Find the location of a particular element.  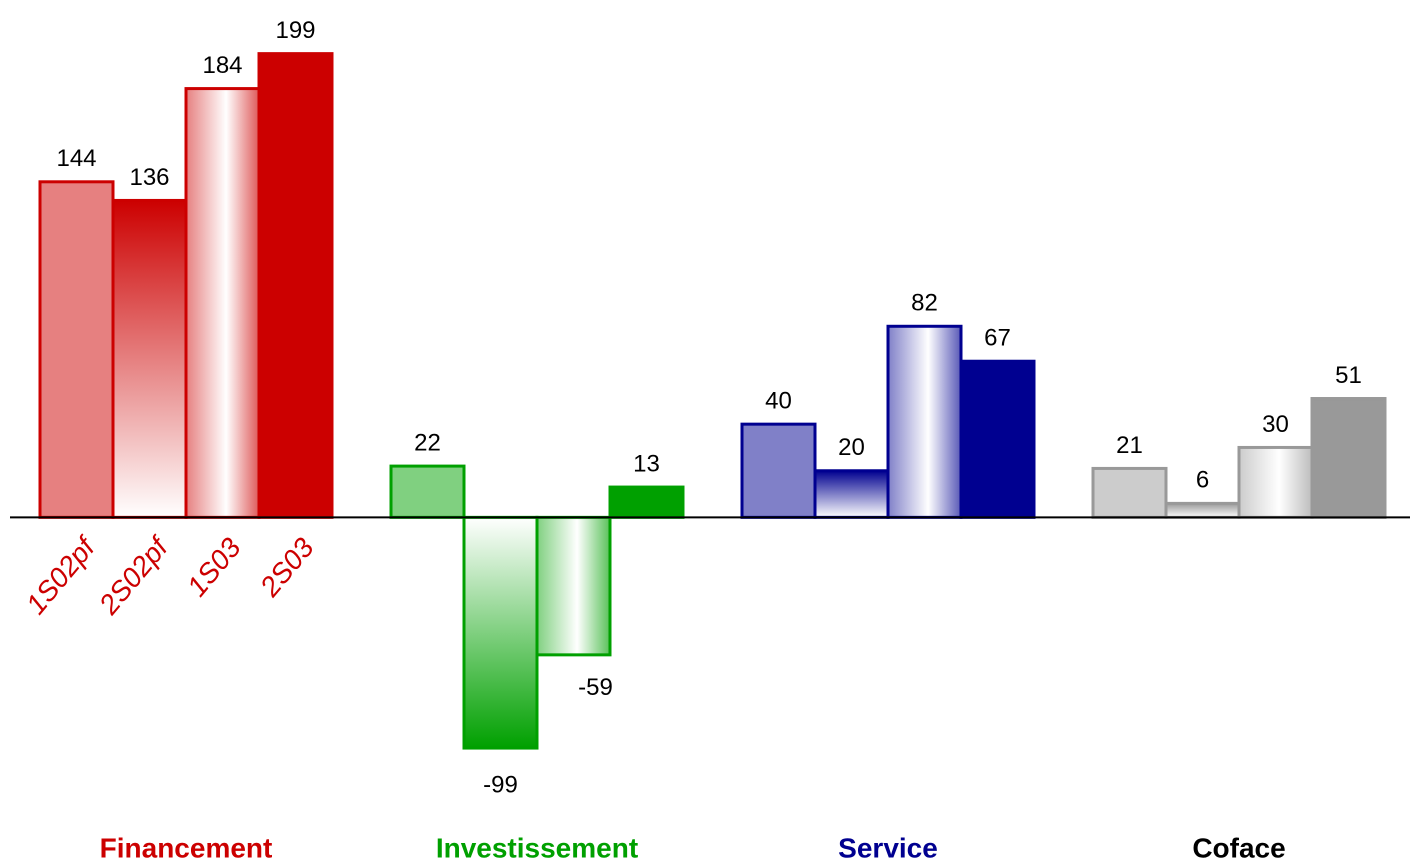

value-label: -99 is located at coordinates (500, 784).